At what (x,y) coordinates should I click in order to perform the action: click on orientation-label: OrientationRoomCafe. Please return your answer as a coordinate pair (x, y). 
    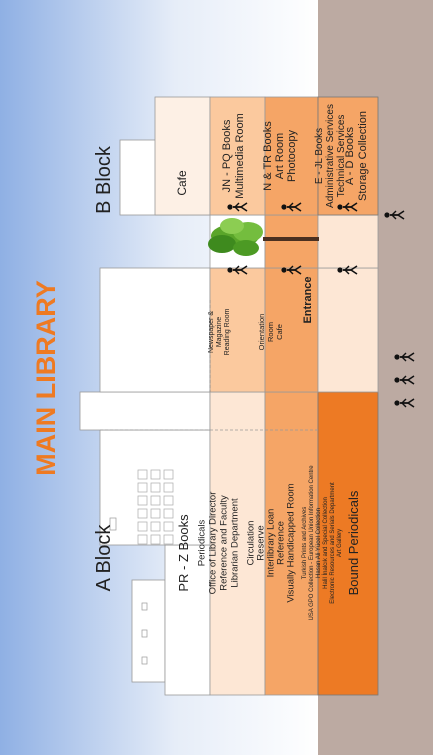
    Looking at the image, I should click on (270, 332).